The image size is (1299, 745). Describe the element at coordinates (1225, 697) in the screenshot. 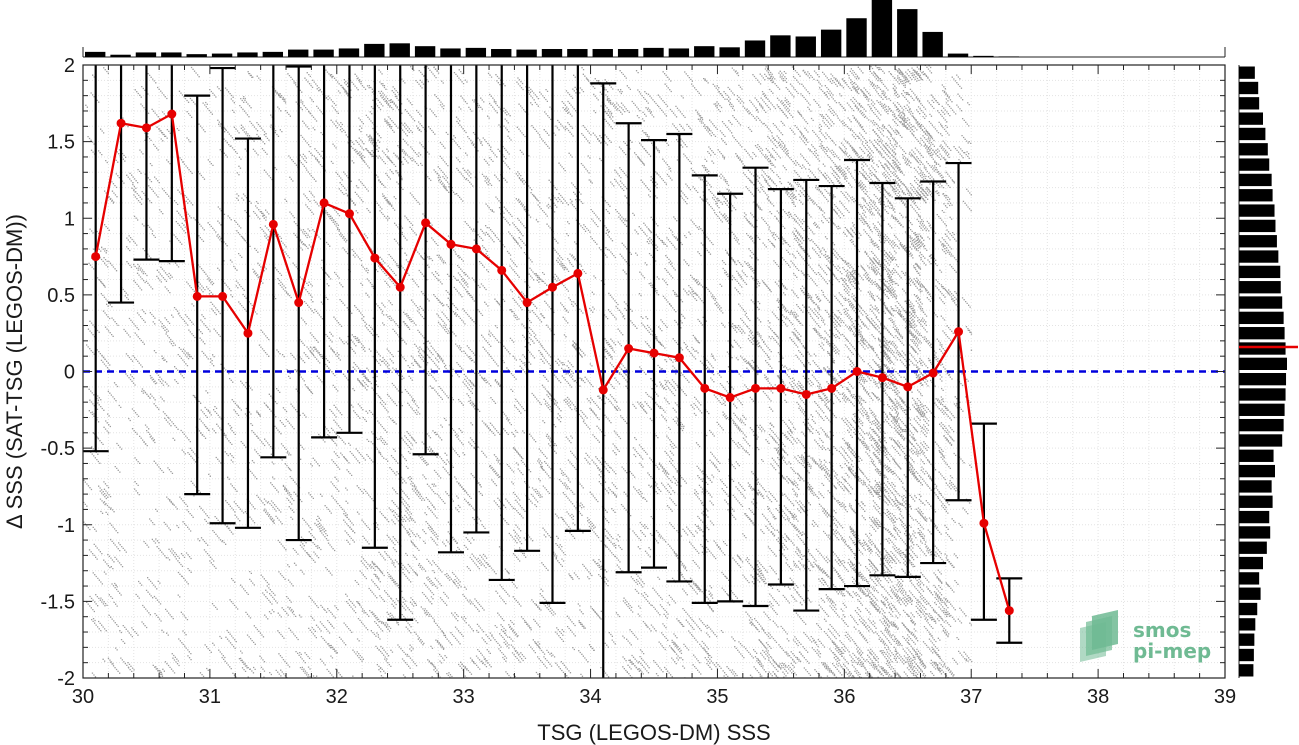

I see `x-tick-label: 39` at that location.